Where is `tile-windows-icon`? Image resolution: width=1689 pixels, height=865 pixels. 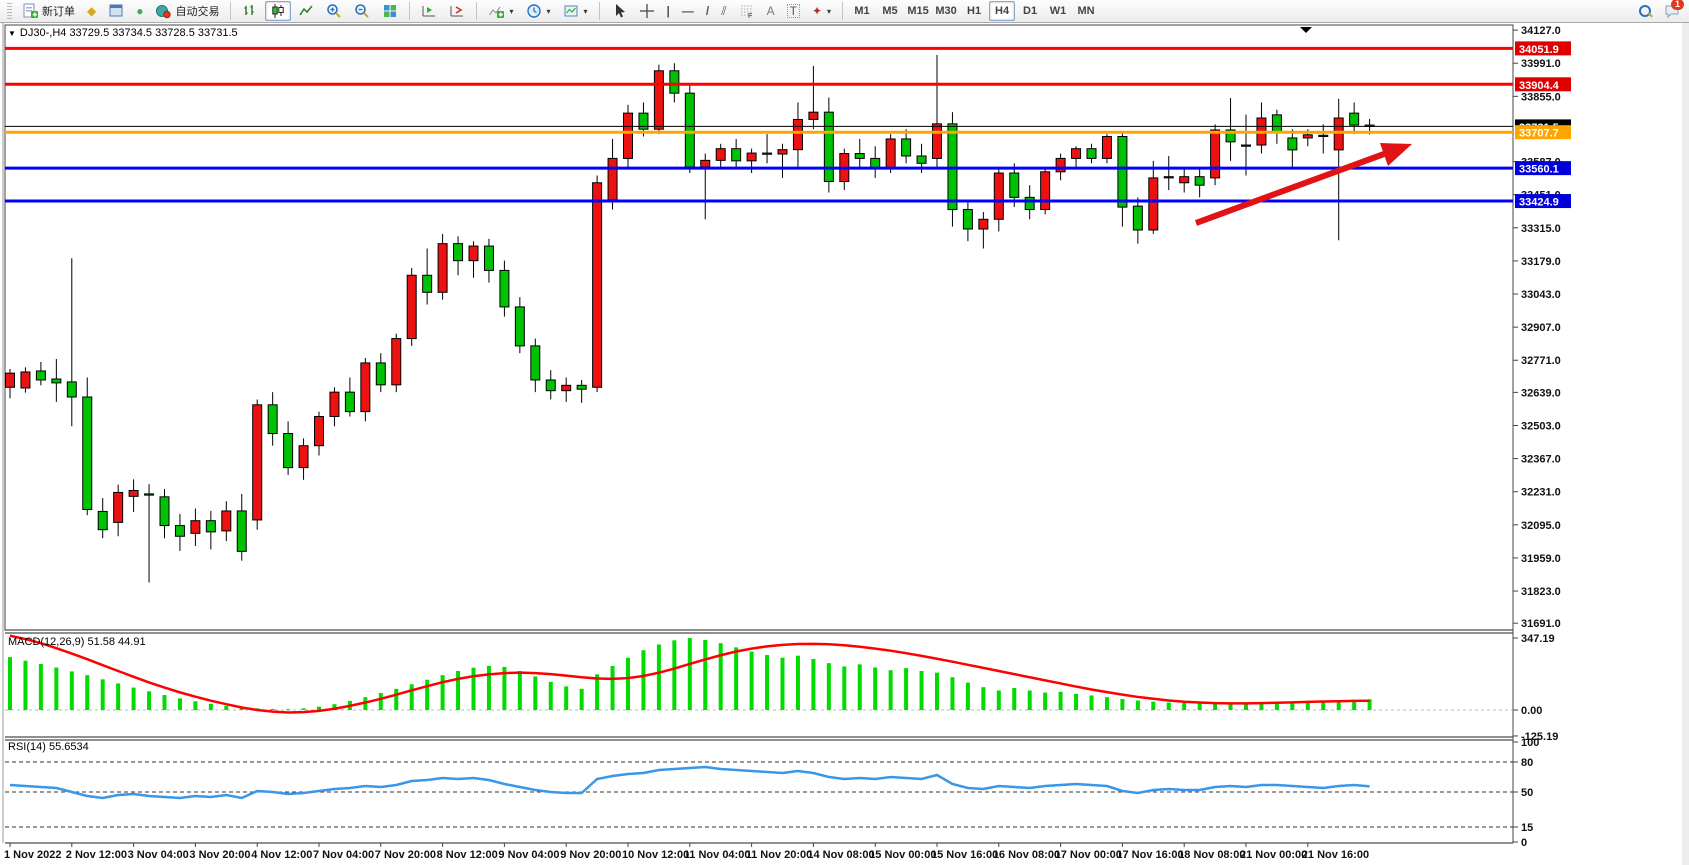 tile-windows-icon is located at coordinates (390, 11).